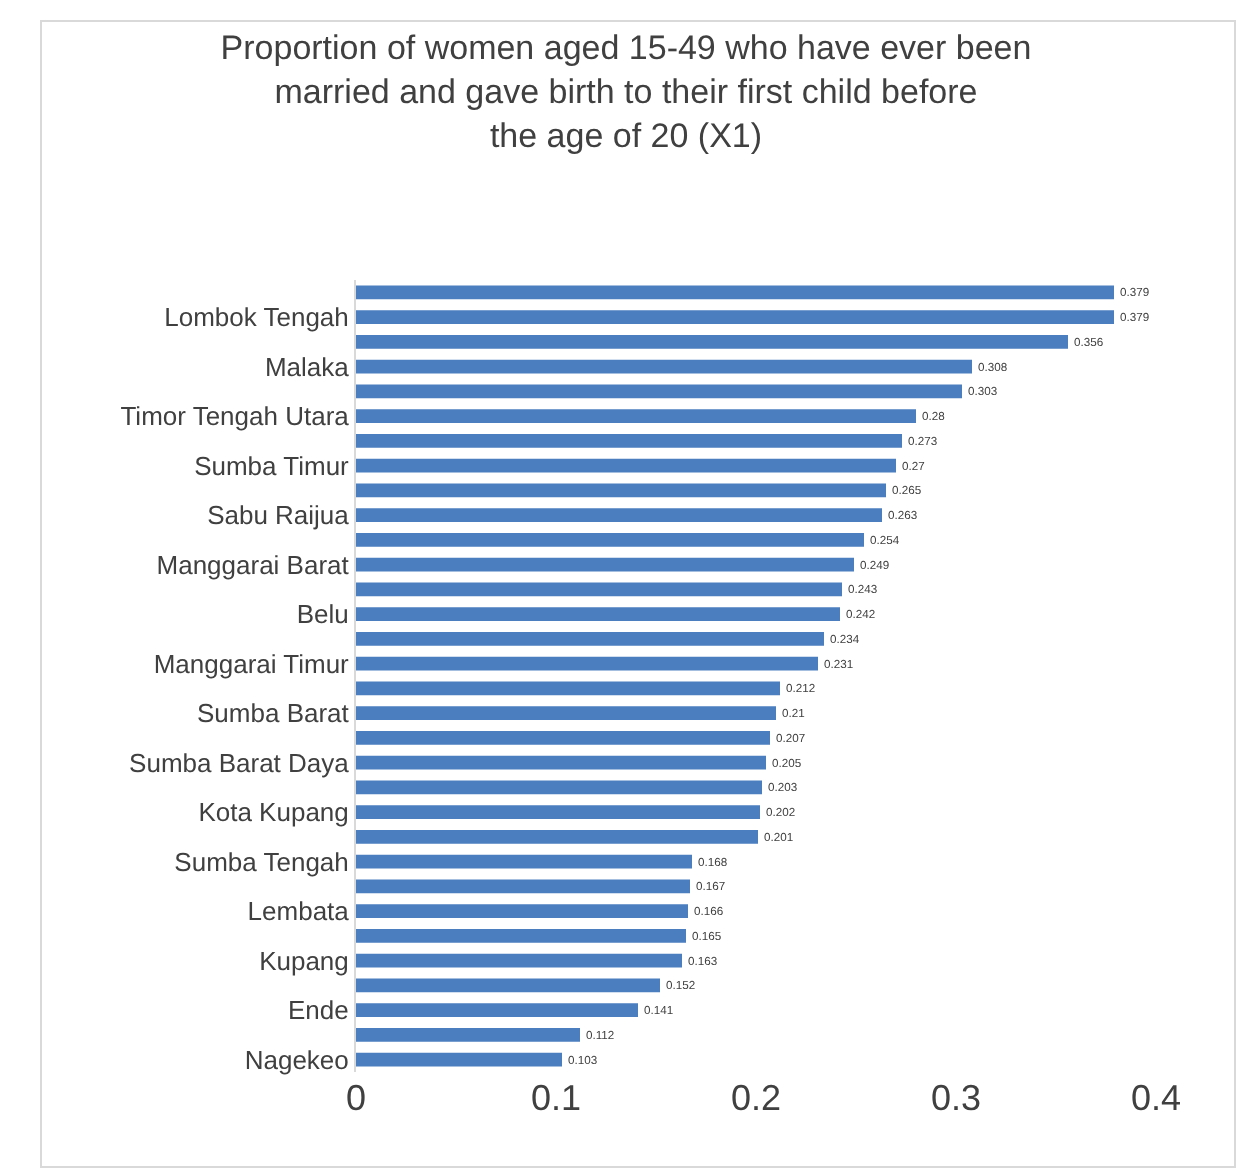 The height and width of the screenshot is (1176, 1252). I want to click on y-tick-label: Sabu Raijua, so click(279, 515).